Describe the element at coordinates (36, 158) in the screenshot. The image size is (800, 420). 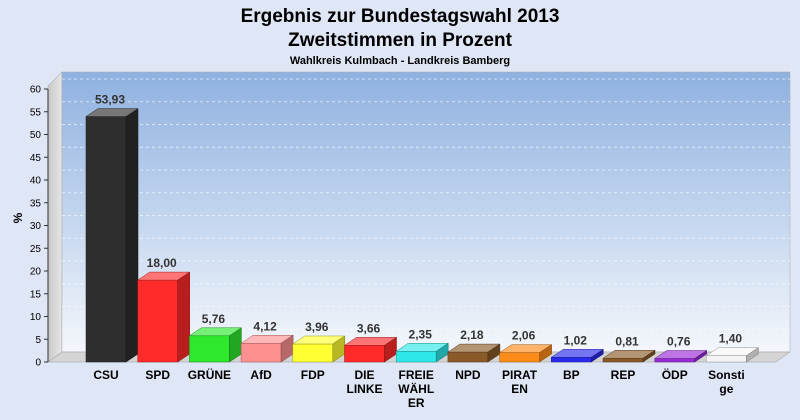
I see `y-tick-label: 45` at that location.